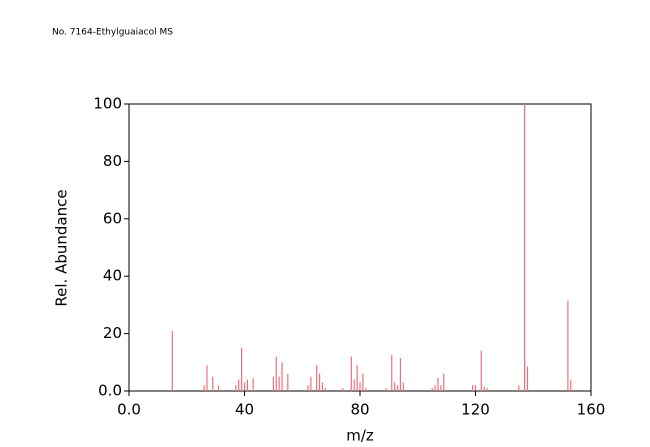  Describe the element at coordinates (112, 333) in the screenshot. I see `y-tick-label: 20` at that location.